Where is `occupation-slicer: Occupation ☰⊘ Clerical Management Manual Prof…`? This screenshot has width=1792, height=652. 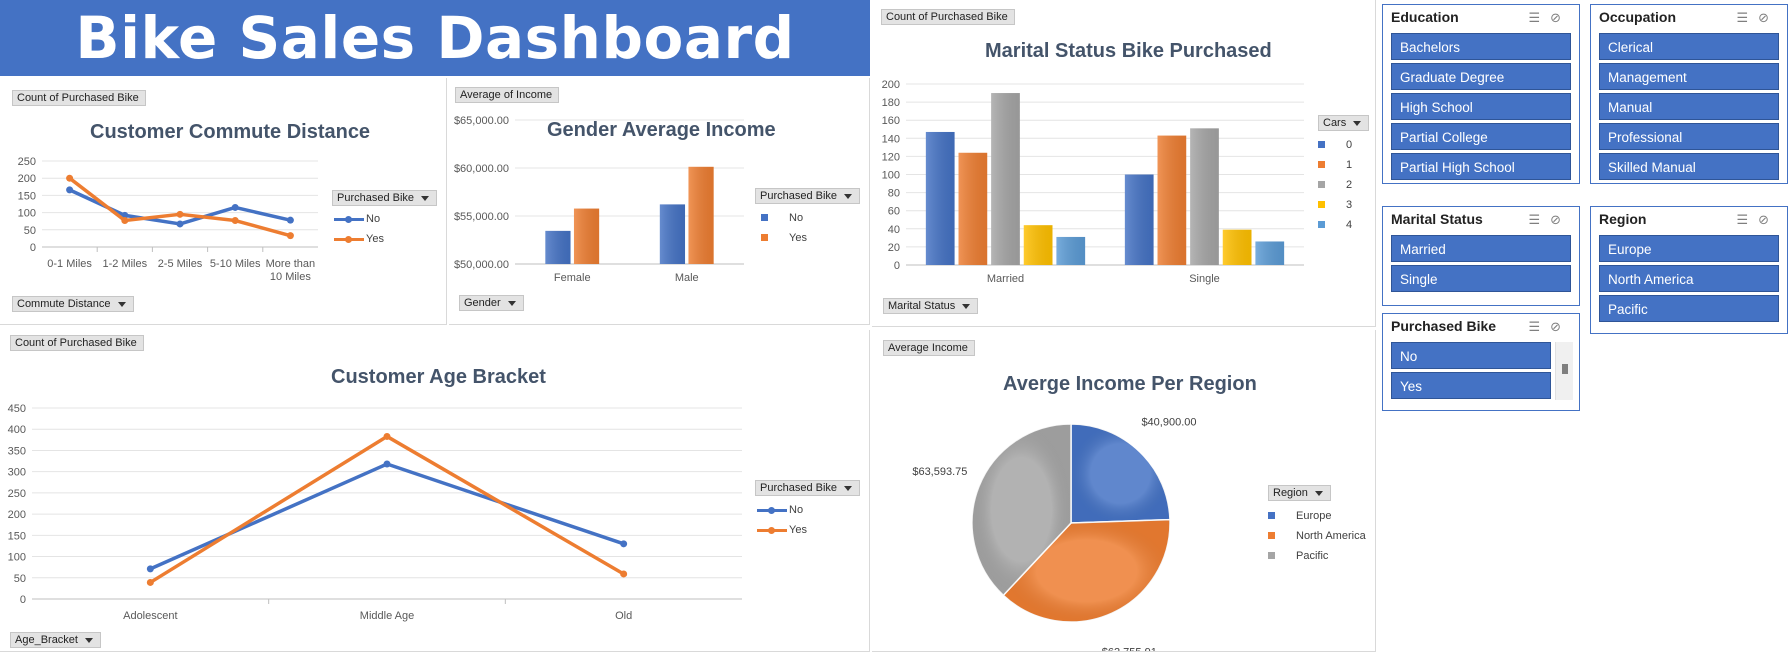 occupation-slicer: Occupation ☰⊘ Clerical Management Manual Prof… is located at coordinates (1689, 94).